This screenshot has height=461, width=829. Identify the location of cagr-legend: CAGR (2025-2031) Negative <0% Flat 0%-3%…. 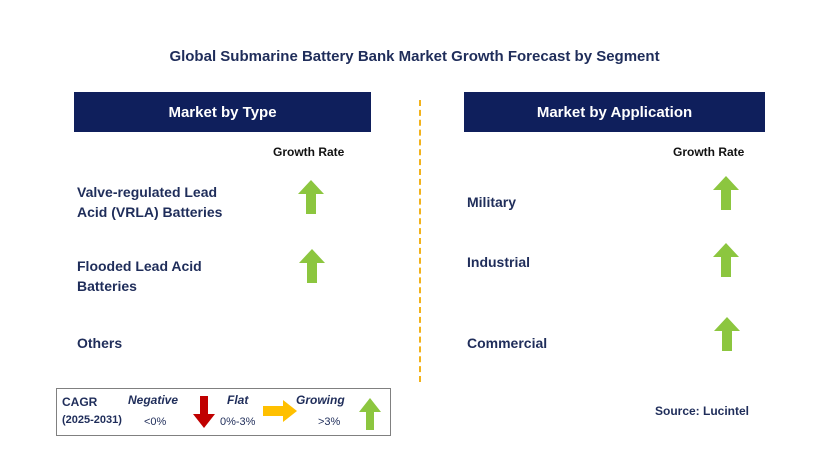
(223, 412).